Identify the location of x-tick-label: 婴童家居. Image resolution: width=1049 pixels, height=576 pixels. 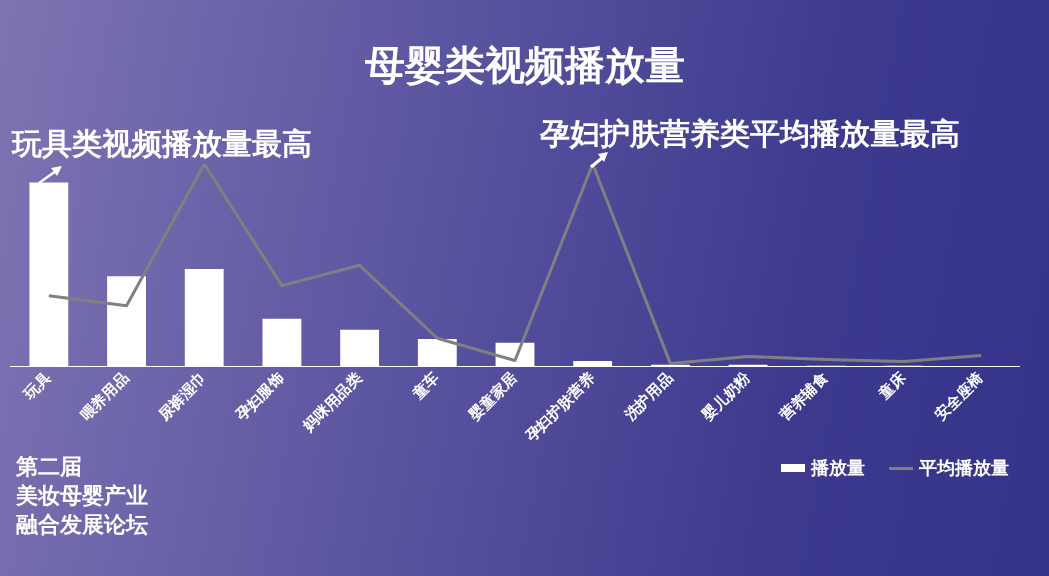
(492, 396).